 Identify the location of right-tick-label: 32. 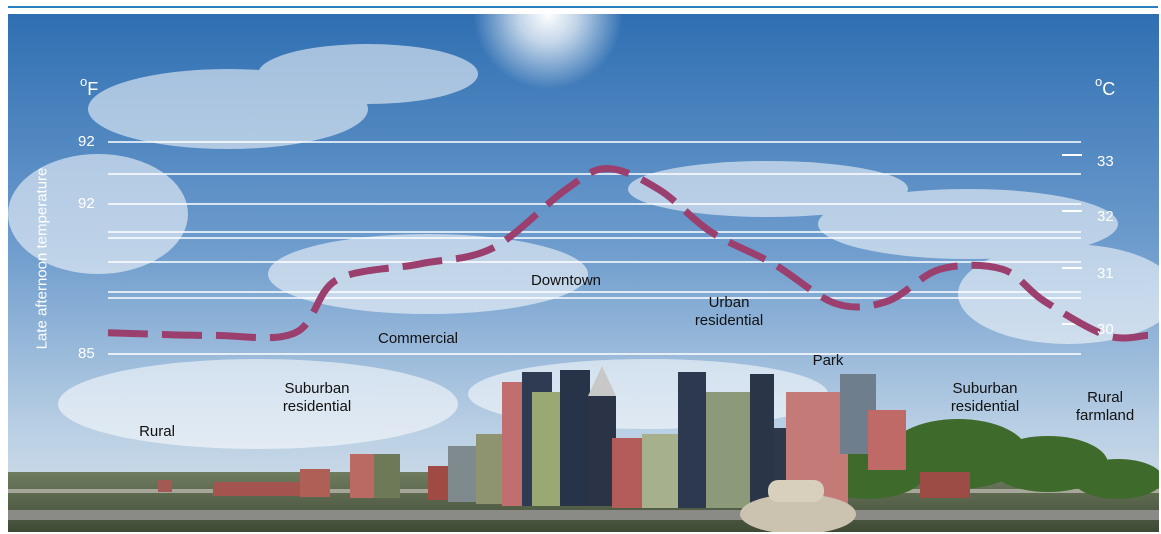
(1105, 216).